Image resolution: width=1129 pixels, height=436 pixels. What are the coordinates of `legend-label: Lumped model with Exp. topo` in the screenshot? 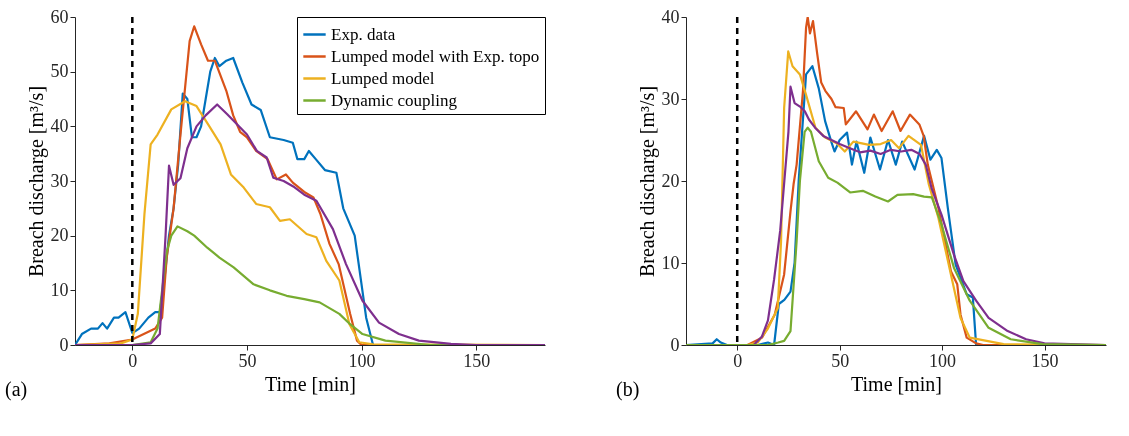 It's located at (435, 56).